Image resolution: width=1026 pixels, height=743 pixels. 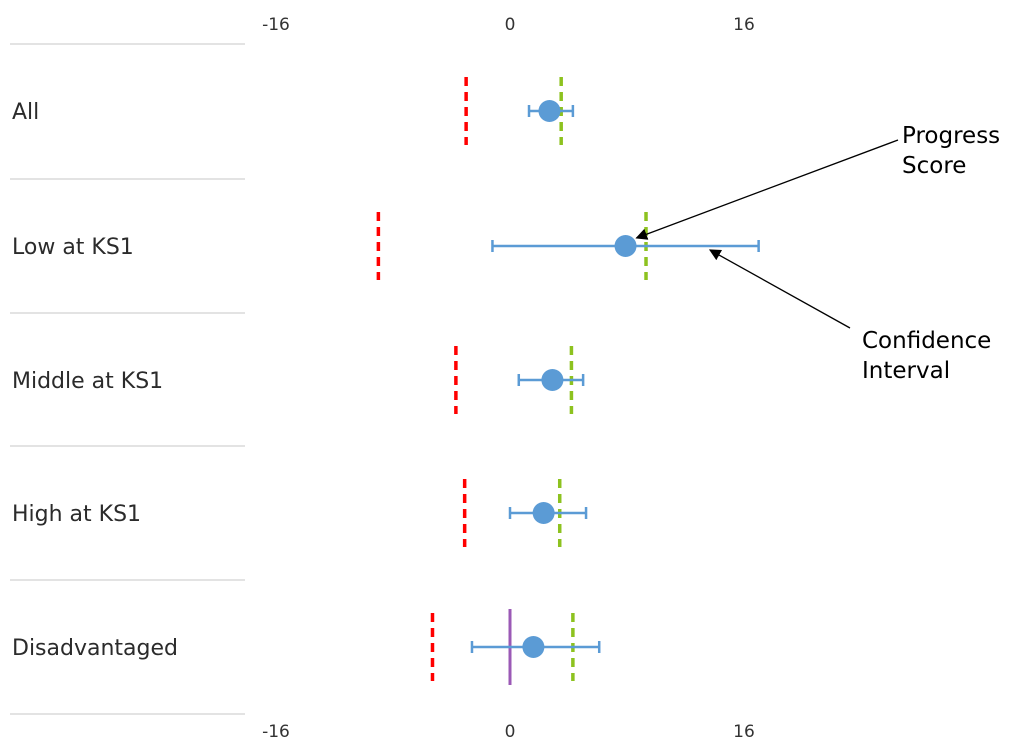 What do you see at coordinates (744, 25) in the screenshot?
I see `top-tick-label: 16` at bounding box center [744, 25].